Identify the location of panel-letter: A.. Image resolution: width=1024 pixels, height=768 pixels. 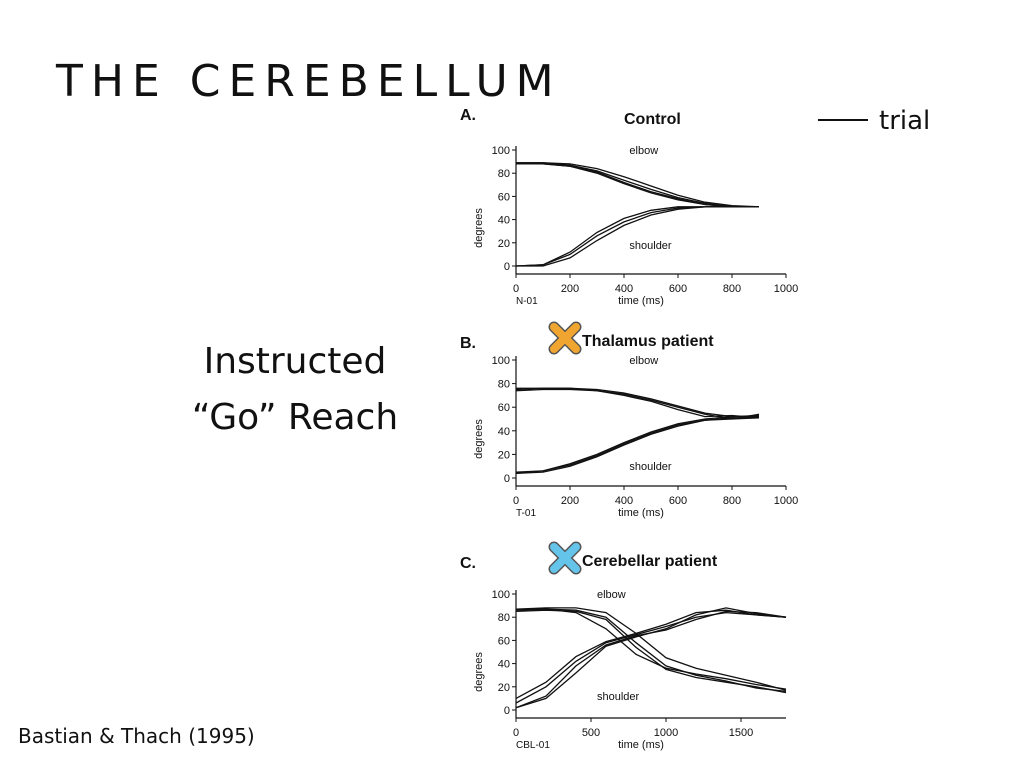
(468, 115).